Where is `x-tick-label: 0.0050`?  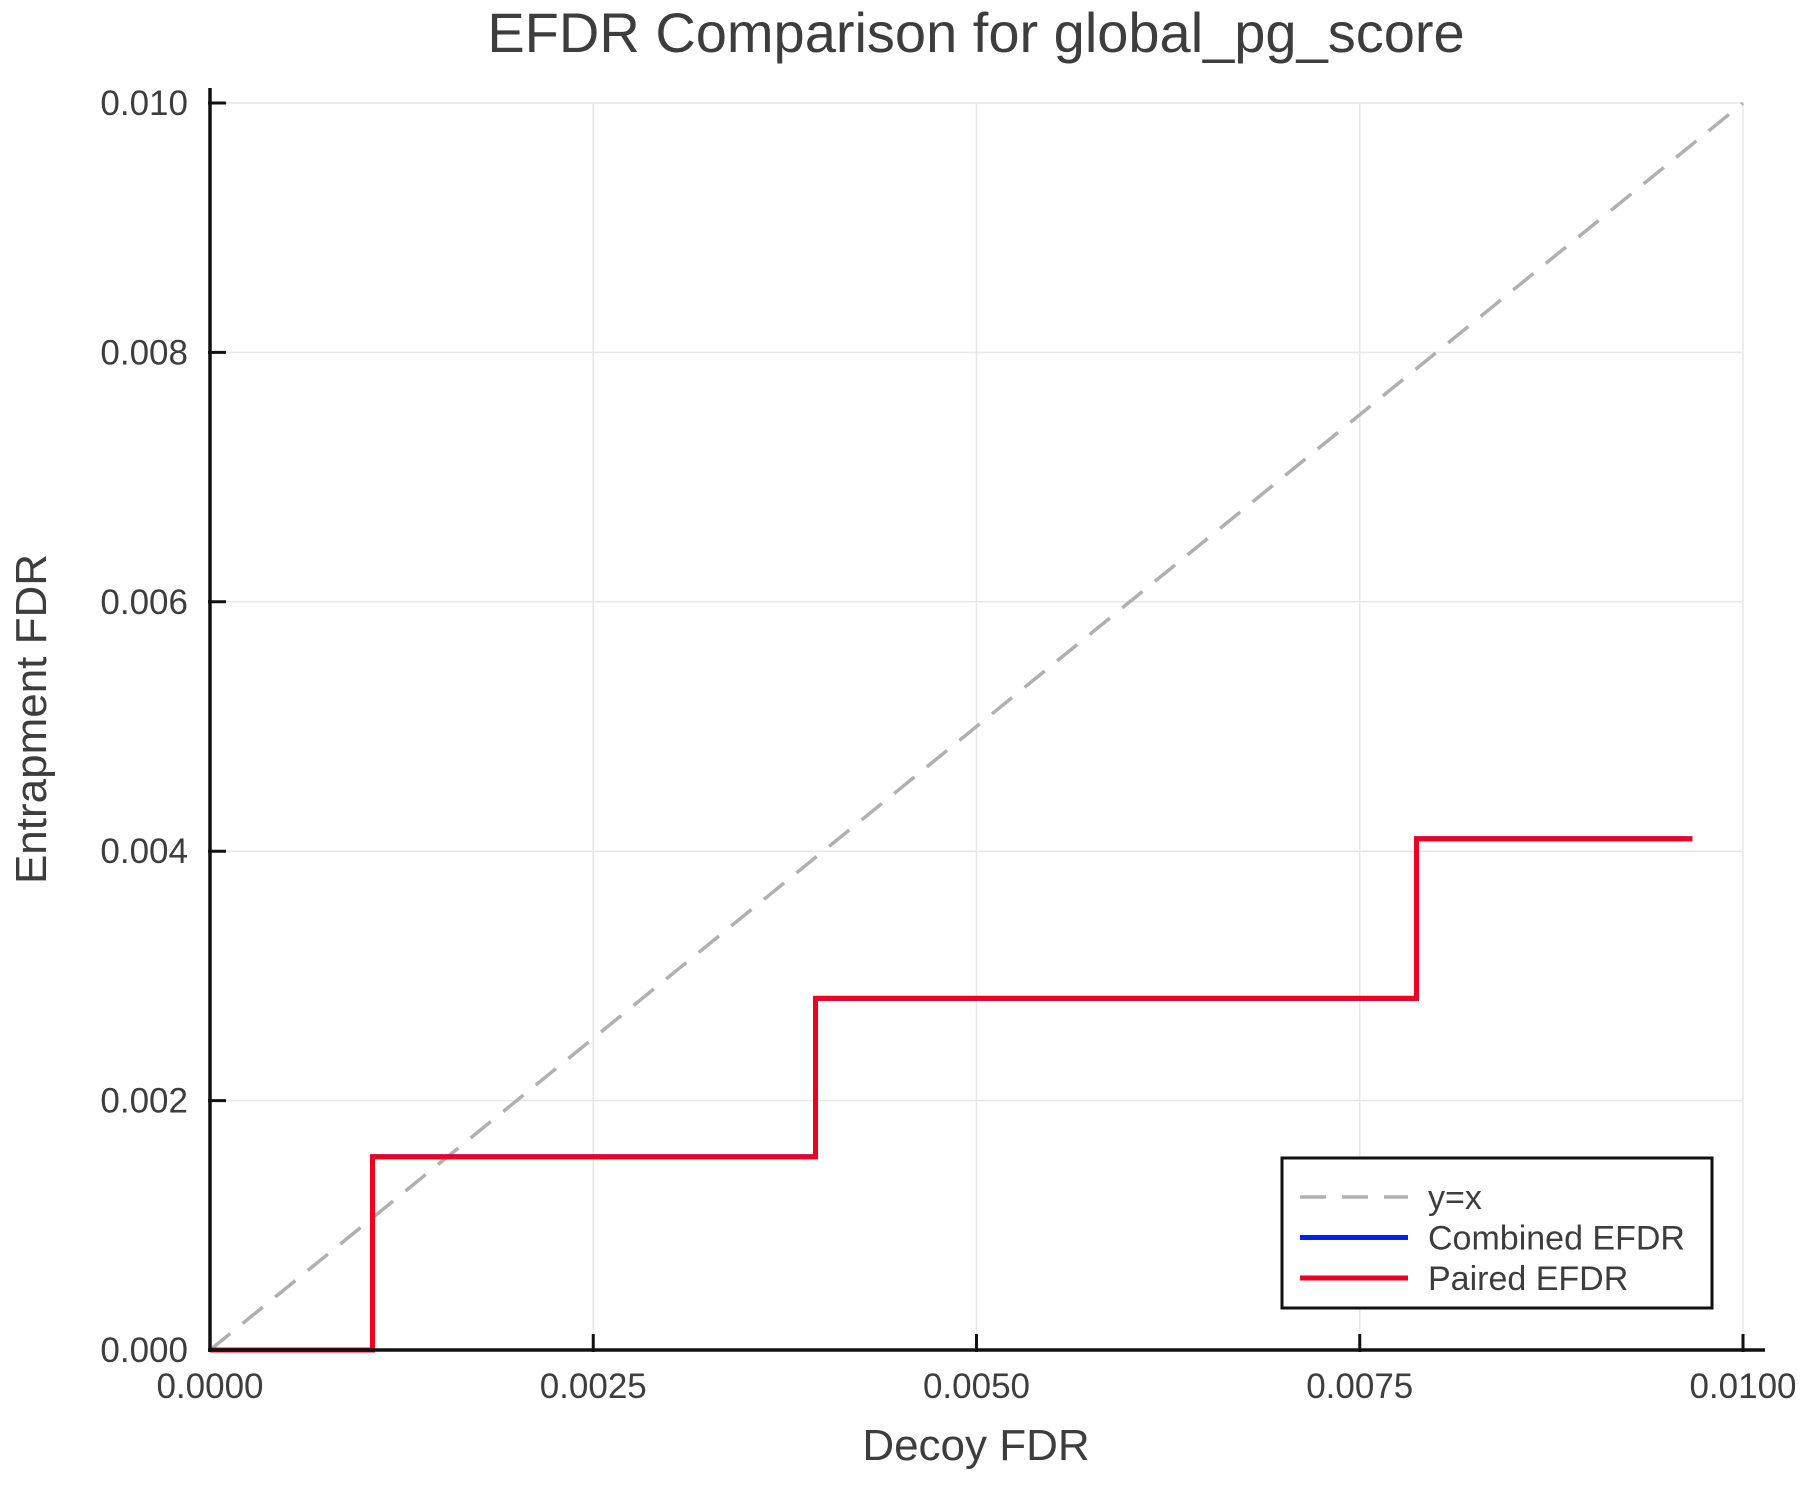
x-tick-label: 0.0050 is located at coordinates (976, 1386).